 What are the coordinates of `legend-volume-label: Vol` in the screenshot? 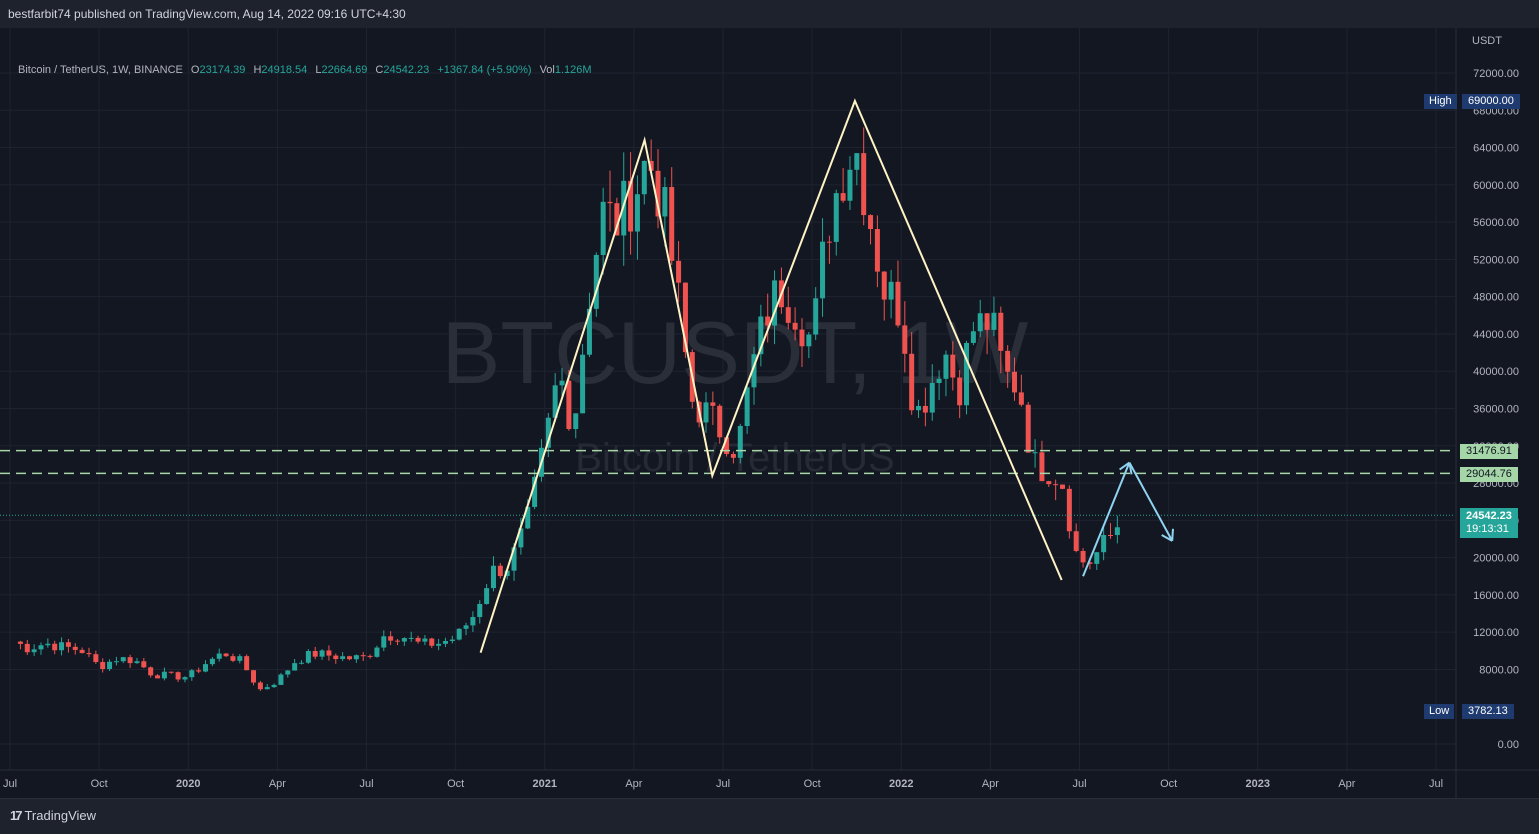 It's located at (547, 70).